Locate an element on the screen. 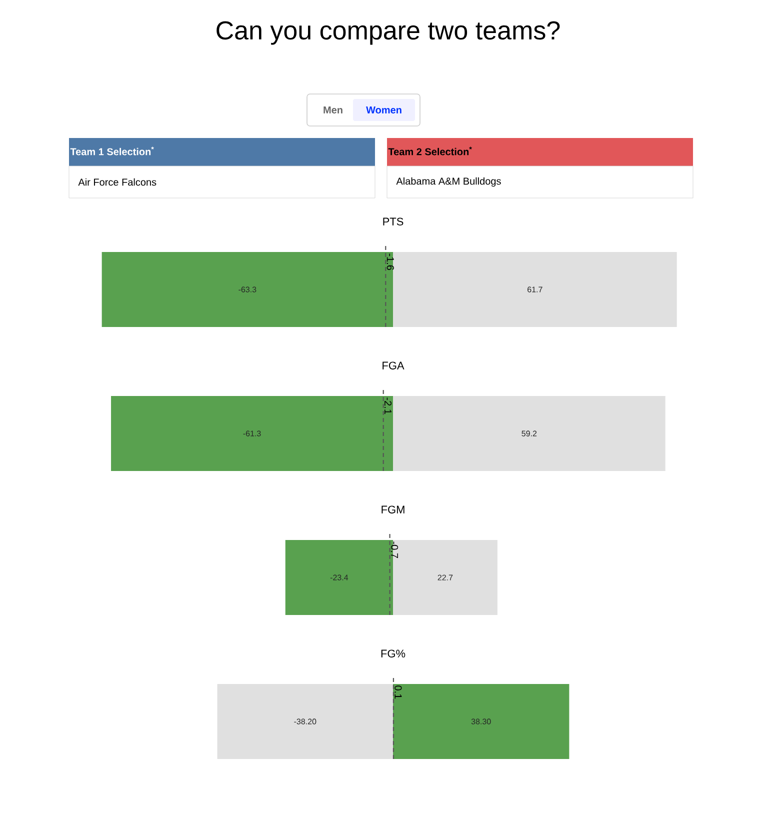 This screenshot has height=826, width=776. data-label: 22.7 is located at coordinates (445, 577).